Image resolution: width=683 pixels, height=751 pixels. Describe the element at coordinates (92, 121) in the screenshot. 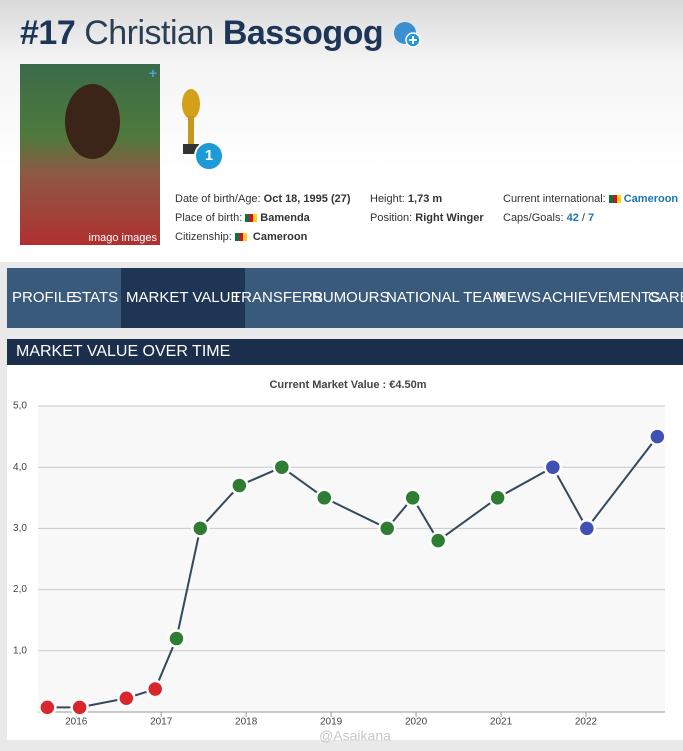

I see `face` at that location.